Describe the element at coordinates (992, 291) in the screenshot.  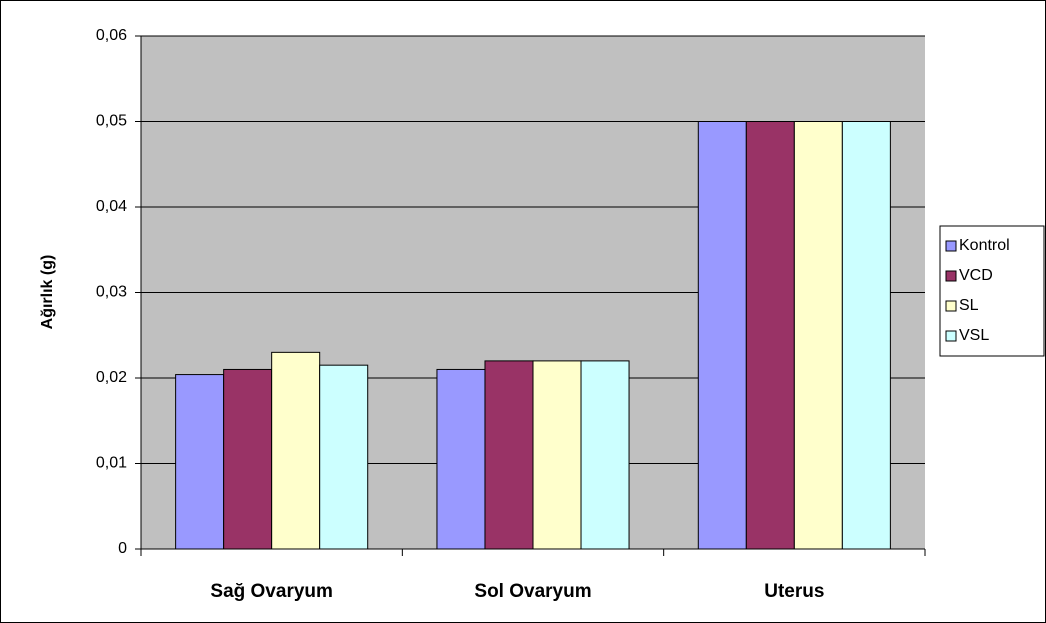
I see `legend-box` at that location.